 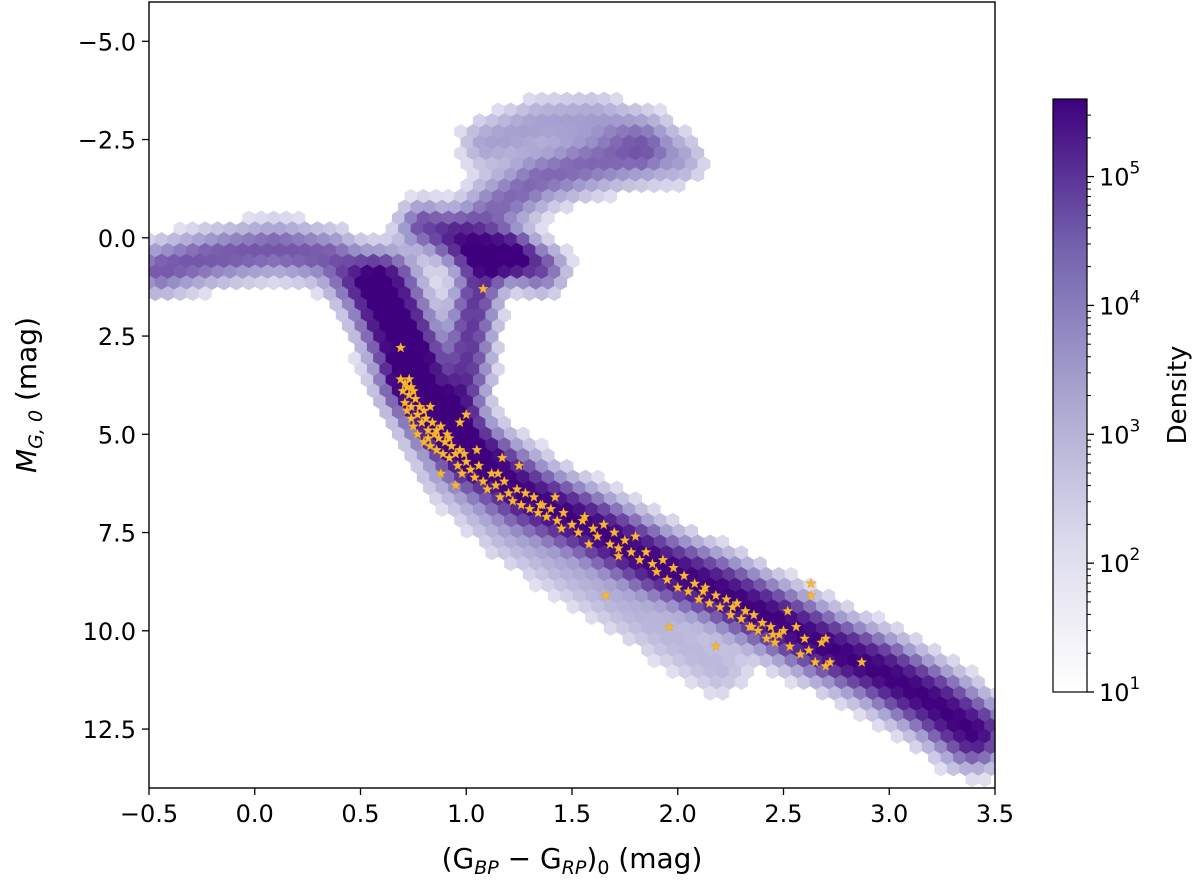 What do you see at coordinates (678, 814) in the screenshot?
I see `x-tick-label: 2.0` at bounding box center [678, 814].